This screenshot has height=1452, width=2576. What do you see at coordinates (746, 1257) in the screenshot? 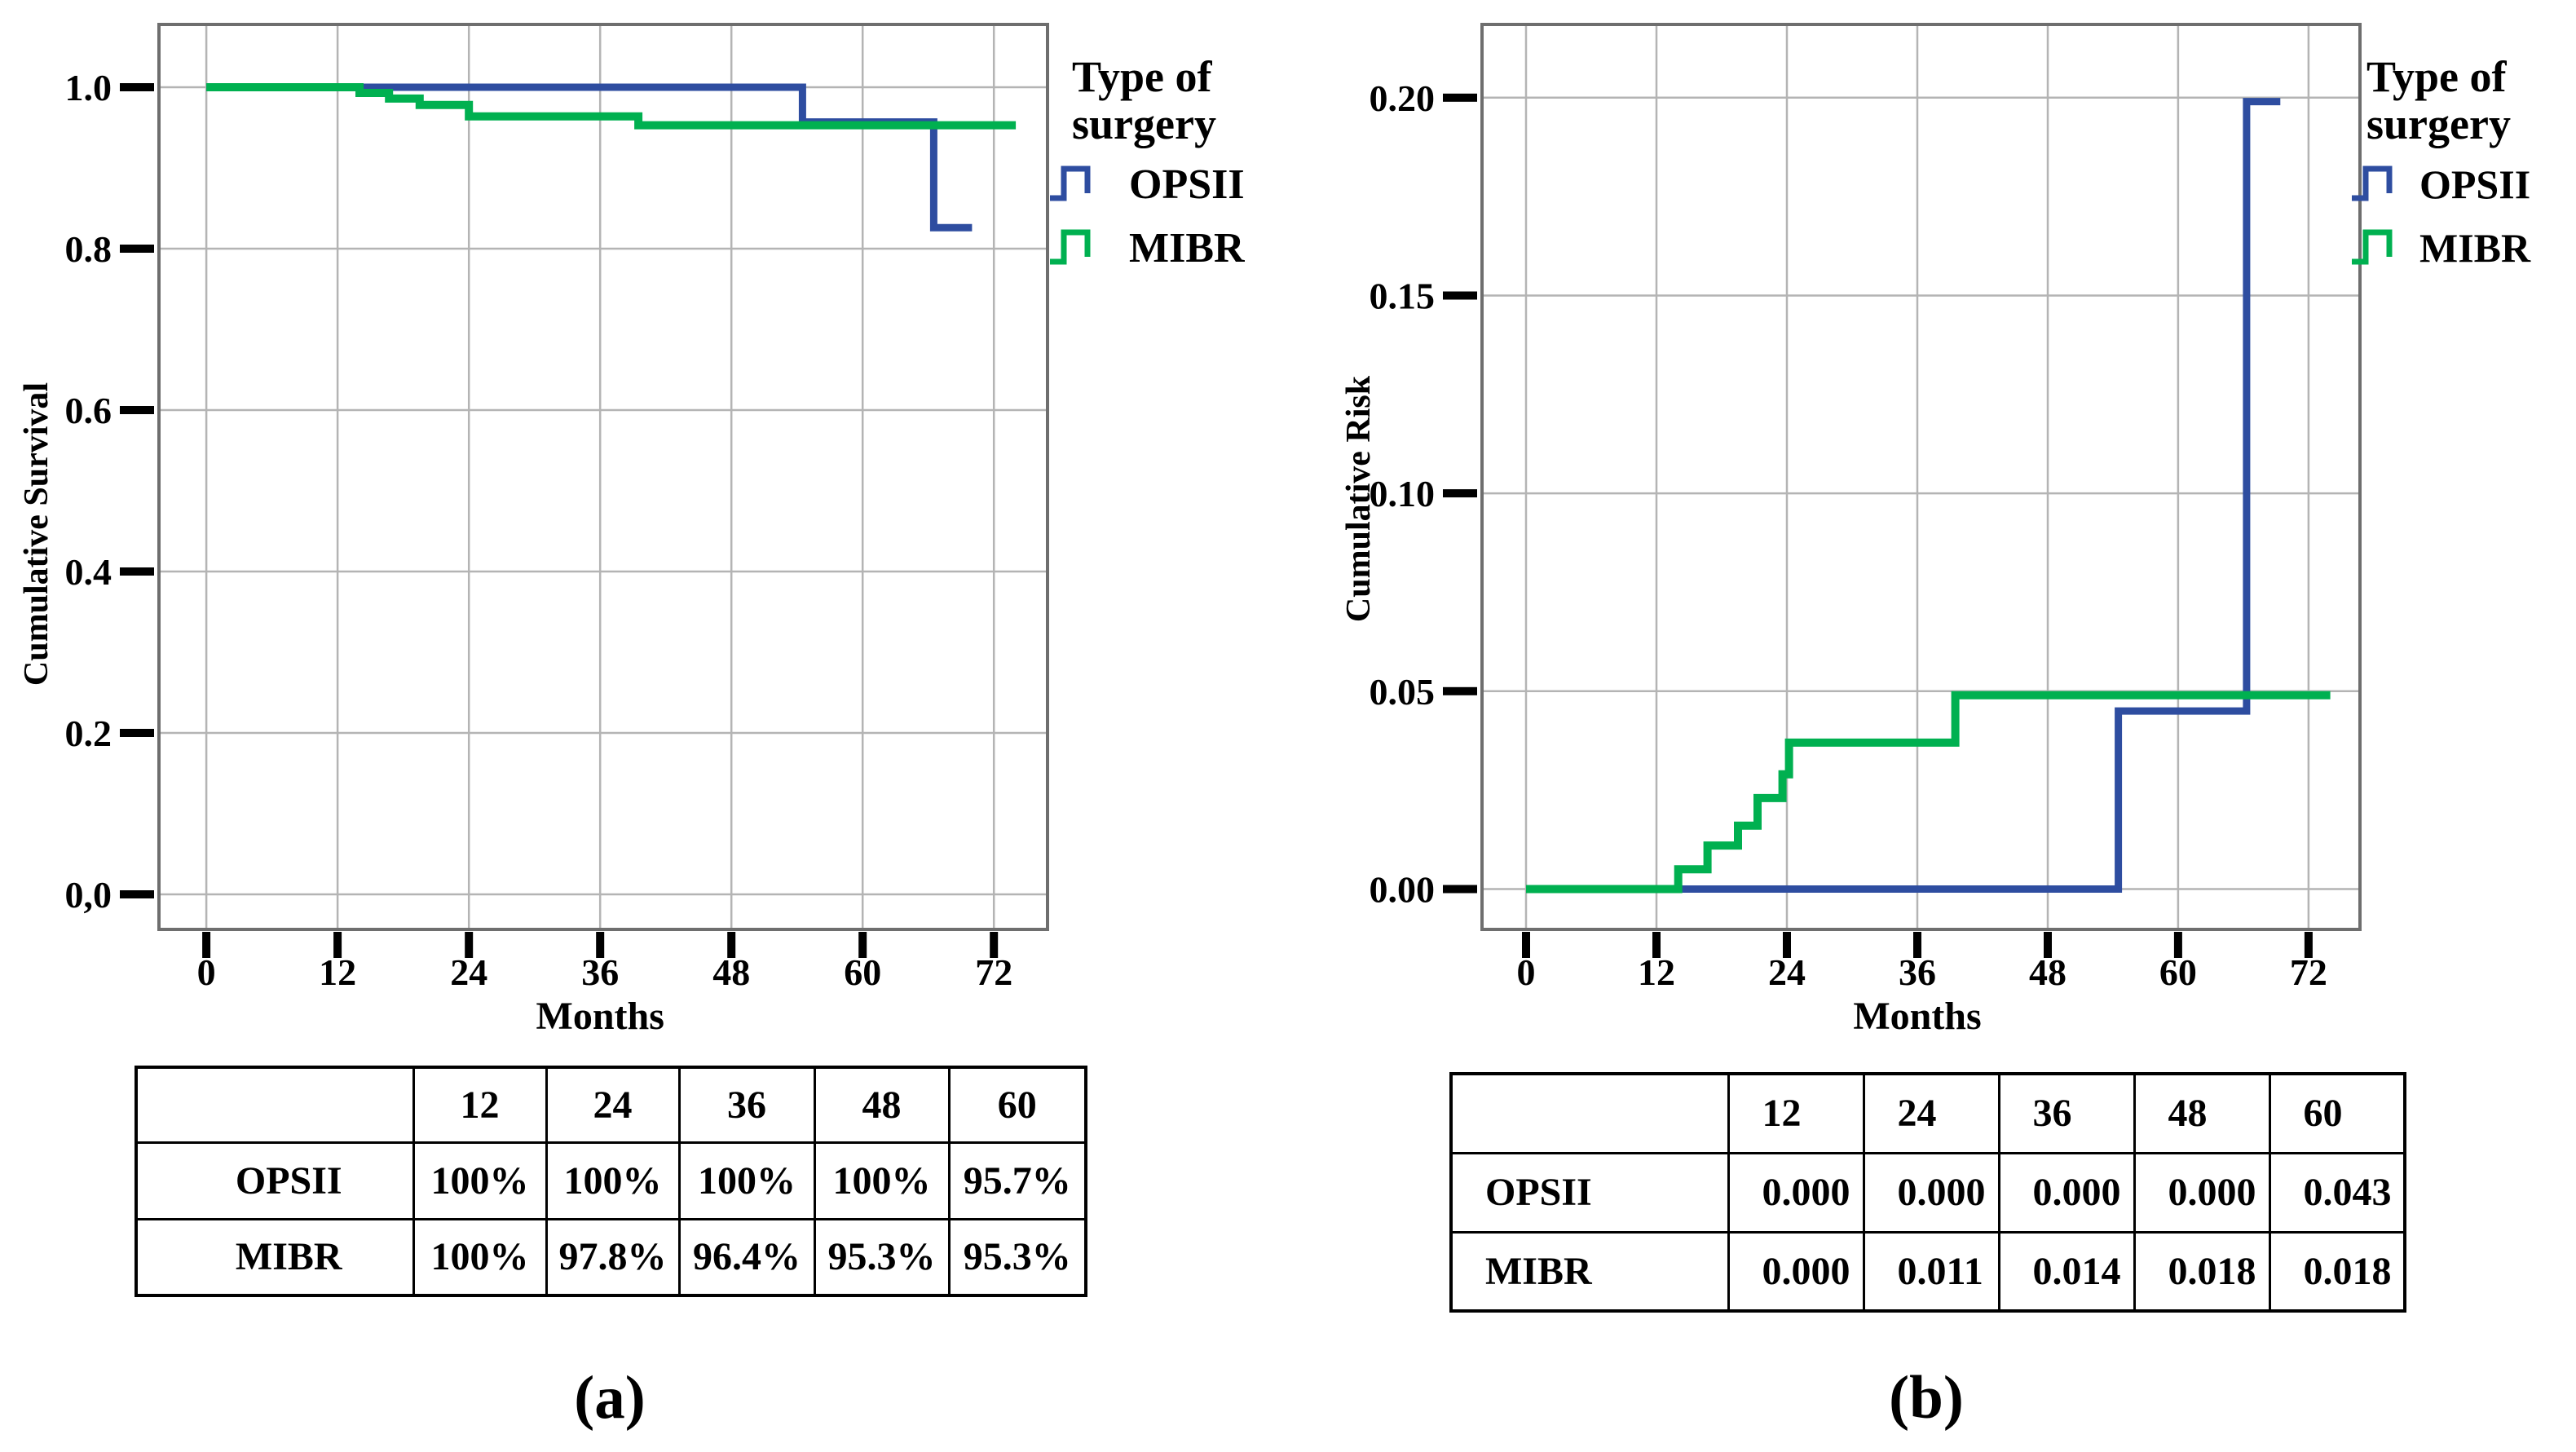
I see `table-value-cell: 96.4%` at bounding box center [746, 1257].